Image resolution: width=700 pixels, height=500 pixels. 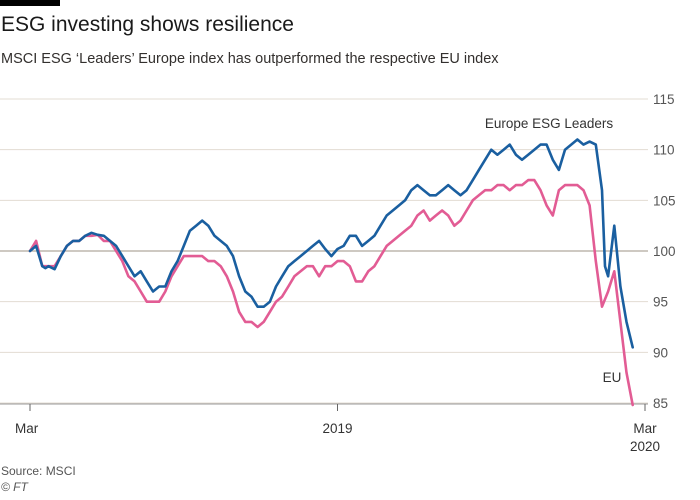 I want to click on x-axis-ticks: Mar 2019 Mar 2020, so click(x=330, y=428).